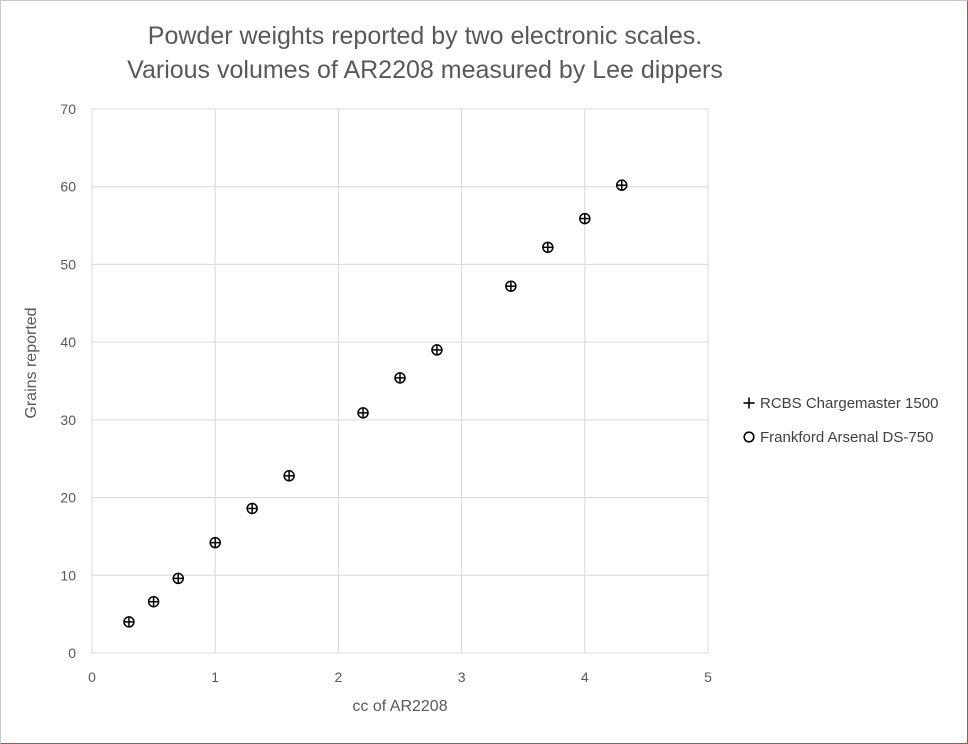 This screenshot has width=968, height=744. I want to click on legend-item-frankford: Frankford Arsenal DS-750, so click(840, 437).